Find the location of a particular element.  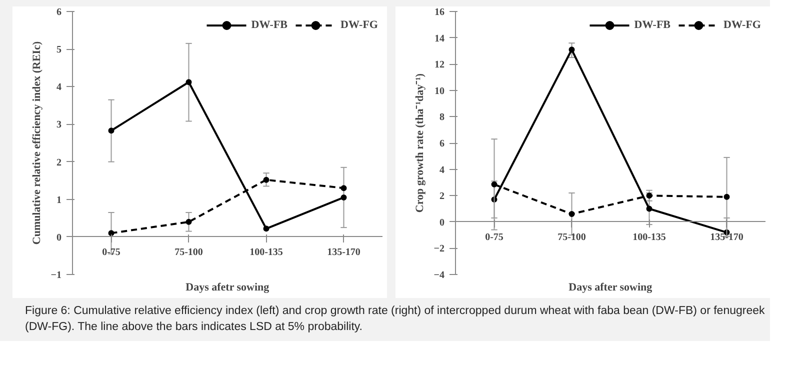

y-axis-title: Cumulative relative efficiency index (REIc) is located at coordinates (36, 143).